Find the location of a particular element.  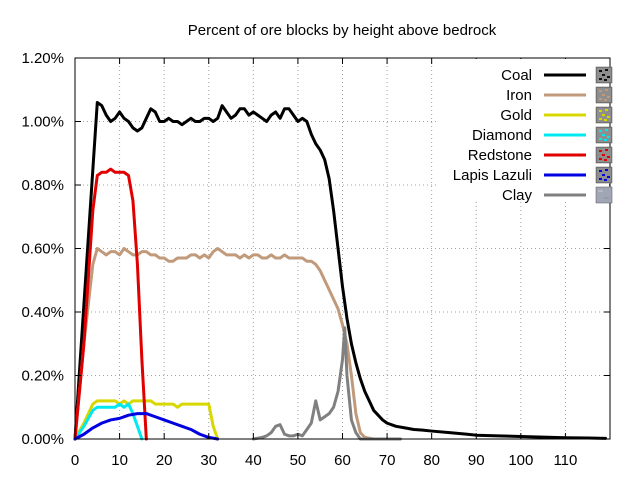

y-tick-label: 1.00% is located at coordinates (42, 122).